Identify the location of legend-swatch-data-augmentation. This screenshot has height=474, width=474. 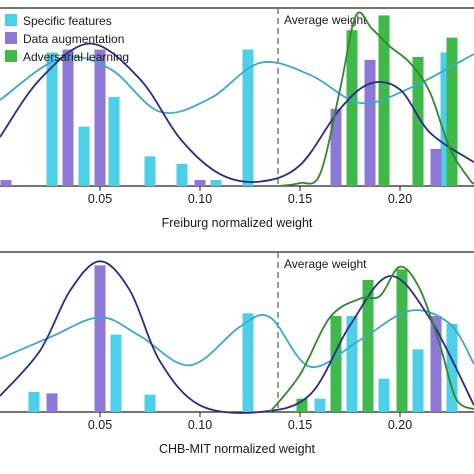
(11, 38).